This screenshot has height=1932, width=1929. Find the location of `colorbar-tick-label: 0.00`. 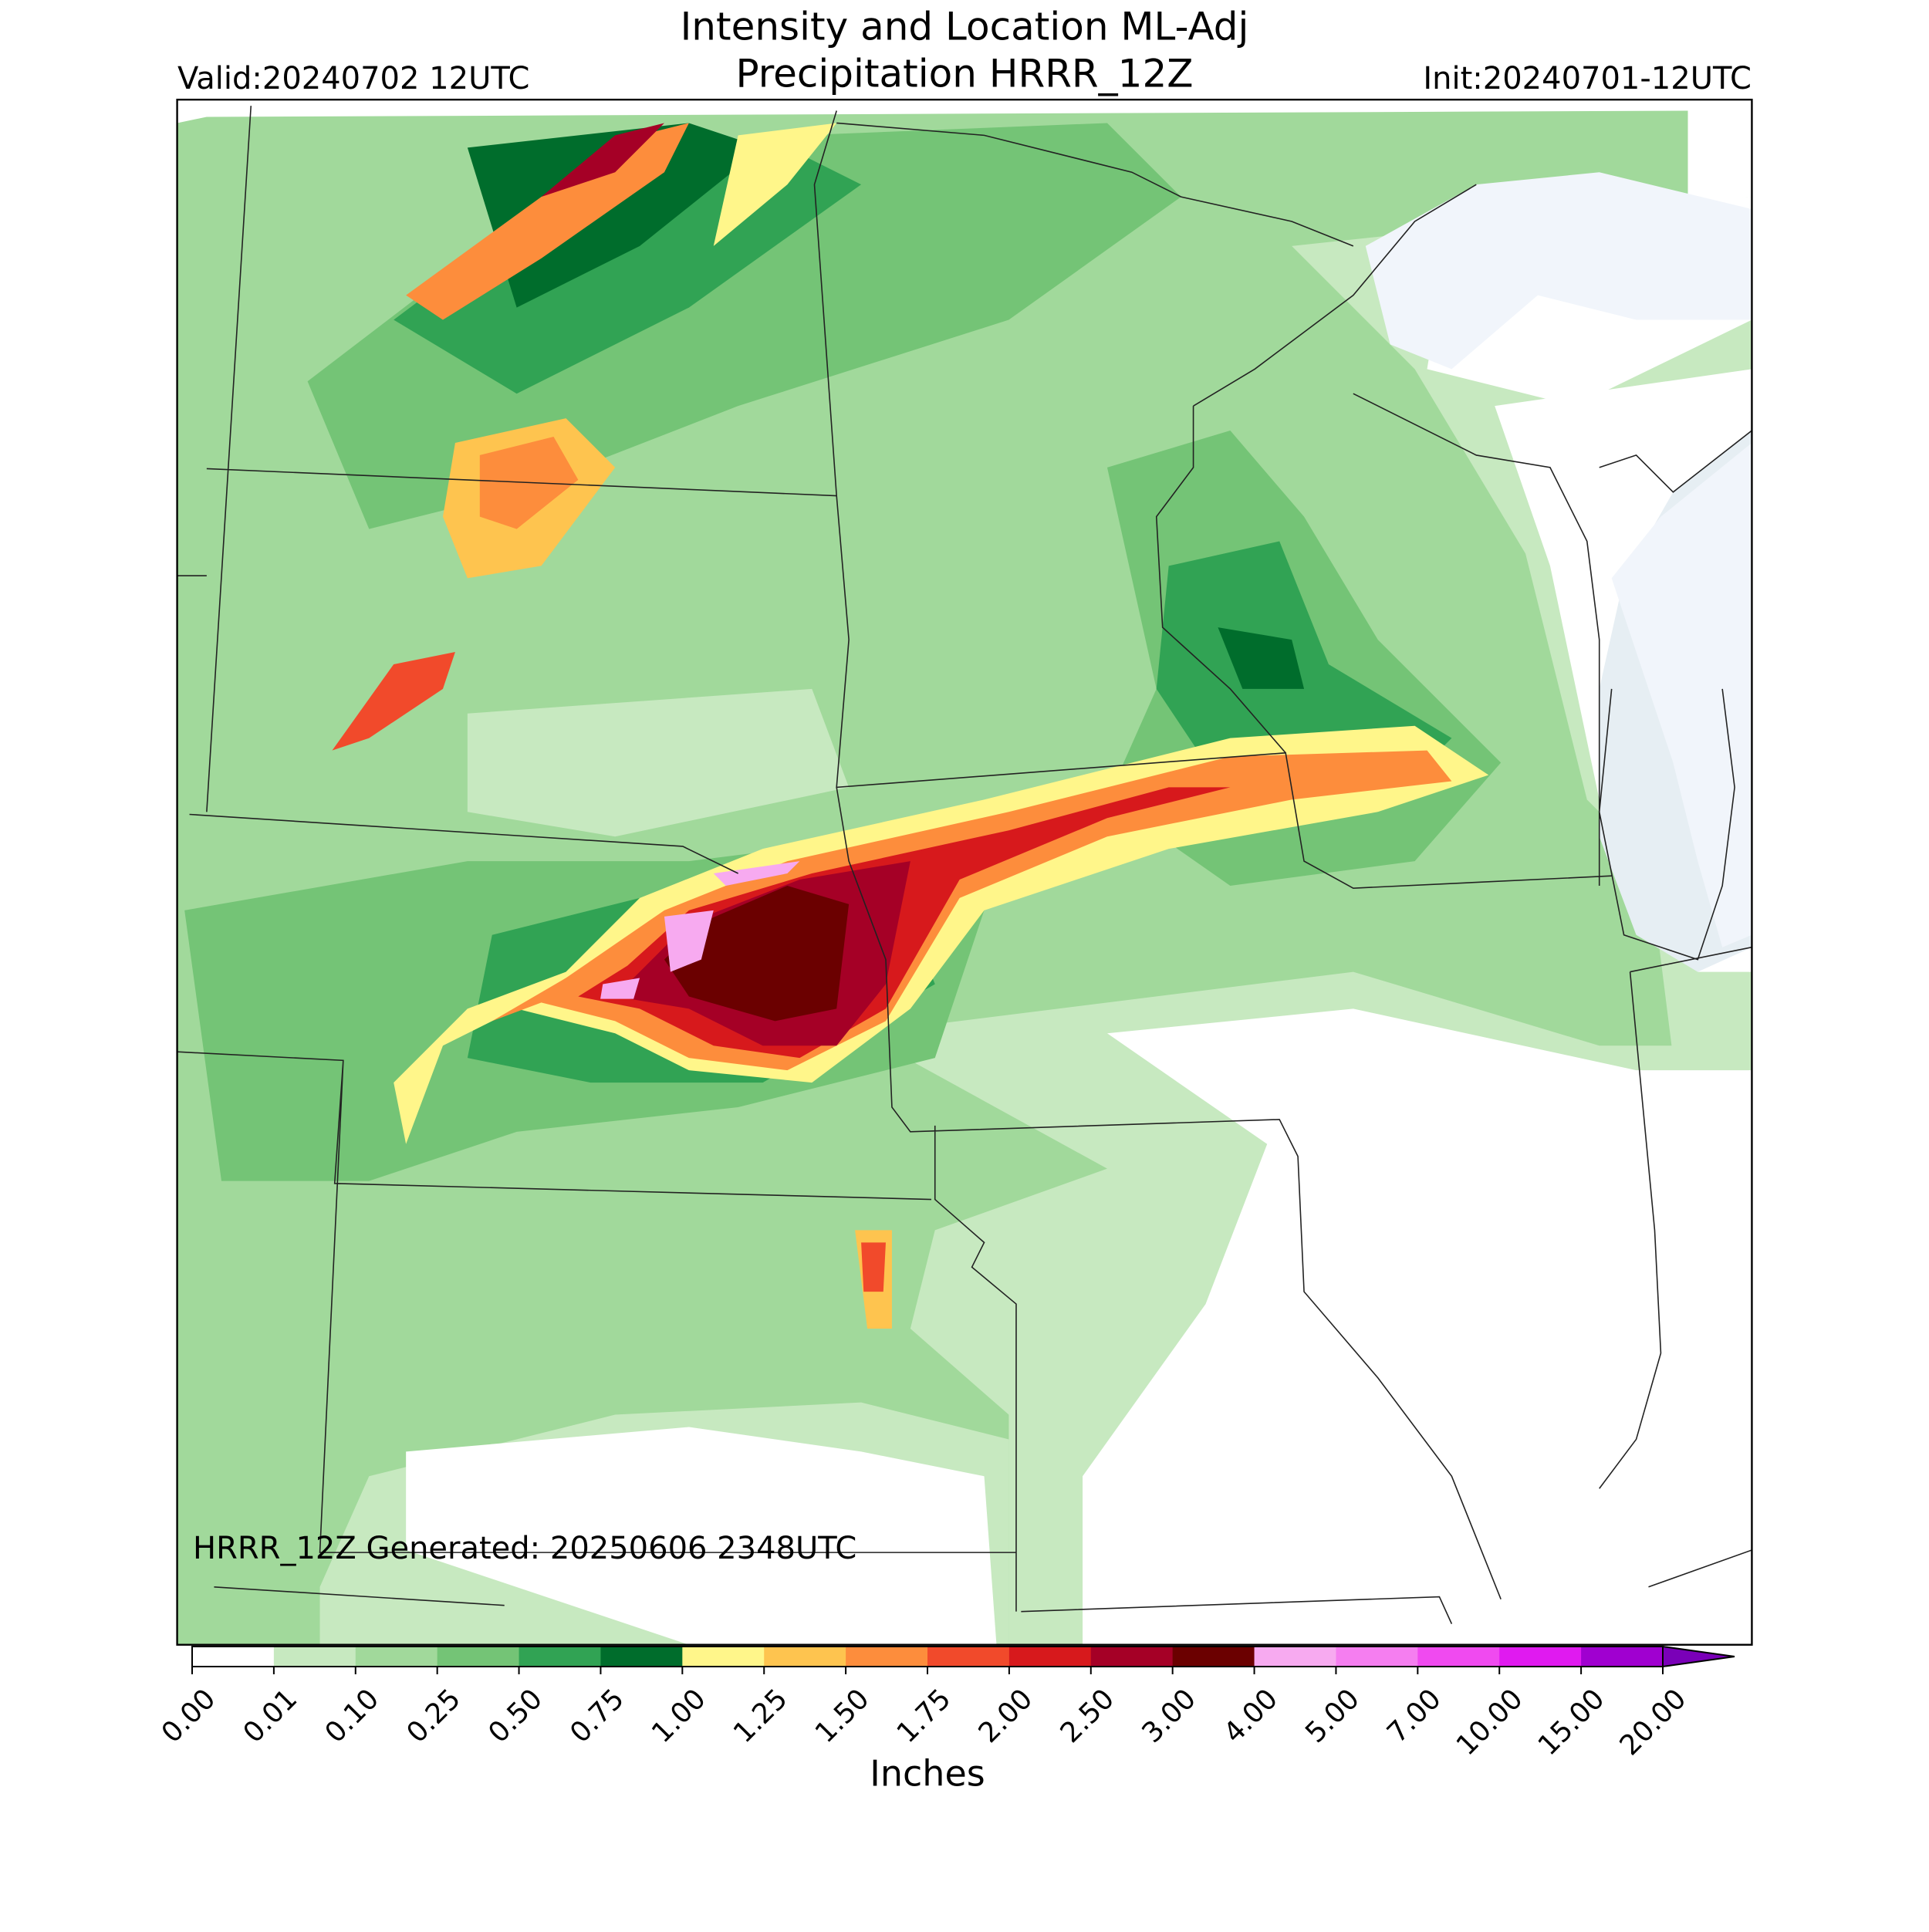

colorbar-tick-label: 0.00 is located at coordinates (189, 1716).